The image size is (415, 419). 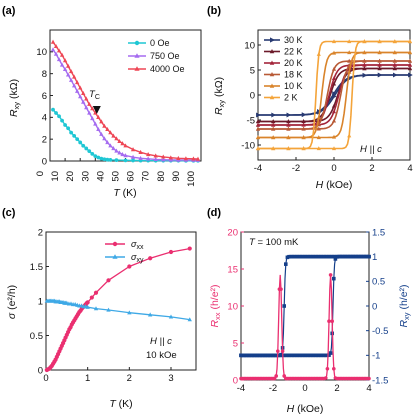 What do you see at coordinates (219, 96) in the screenshot?
I see `panel-b-ylabel: Rxy (kΩ)` at bounding box center [219, 96].